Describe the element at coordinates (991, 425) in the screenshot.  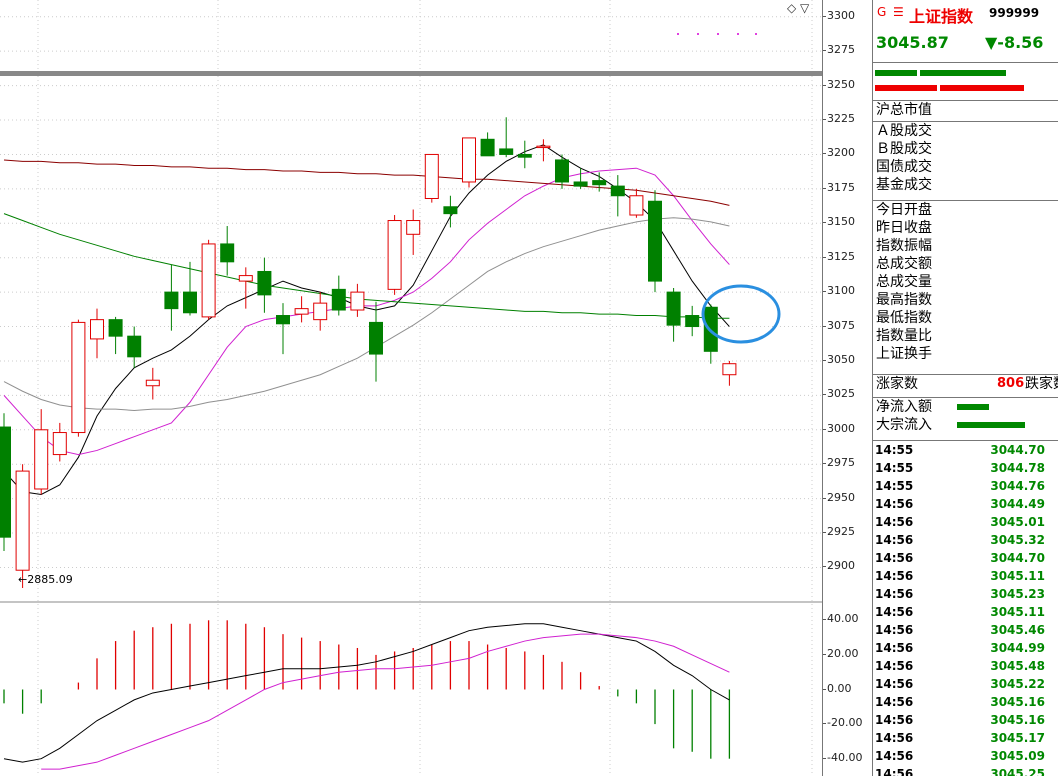
I see `block-inflow-bar` at that location.